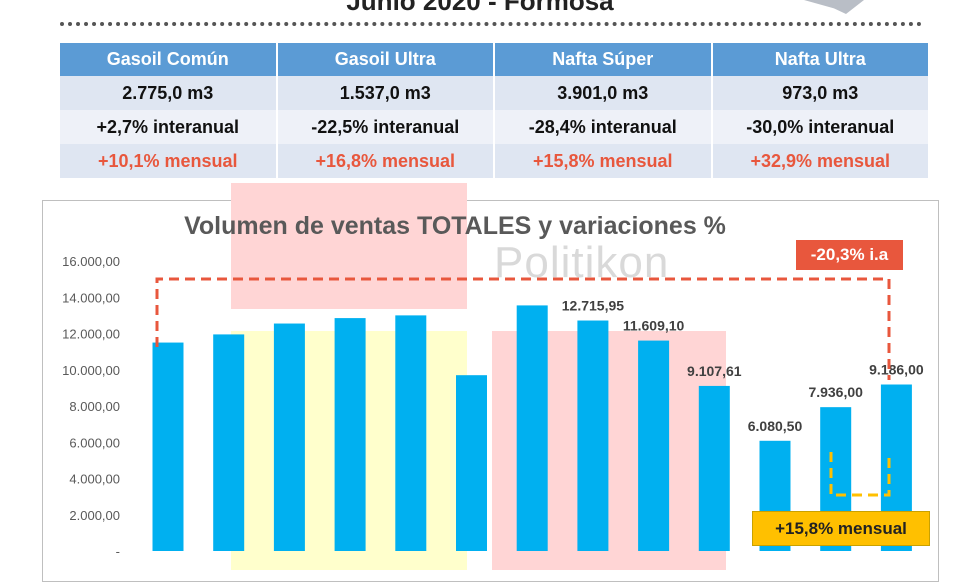 This screenshot has height=582, width=960. What do you see at coordinates (821, 127) in the screenshot?
I see `interanual-cell: -30,0% interanual` at bounding box center [821, 127].